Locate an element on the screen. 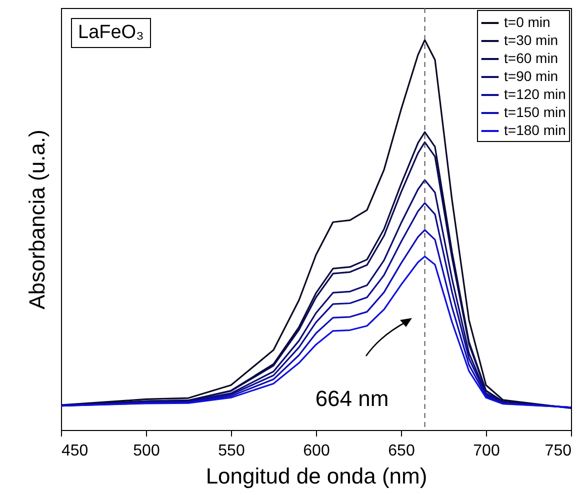 This screenshot has height=495, width=584. legend-label: t=30 min is located at coordinates (531, 40).